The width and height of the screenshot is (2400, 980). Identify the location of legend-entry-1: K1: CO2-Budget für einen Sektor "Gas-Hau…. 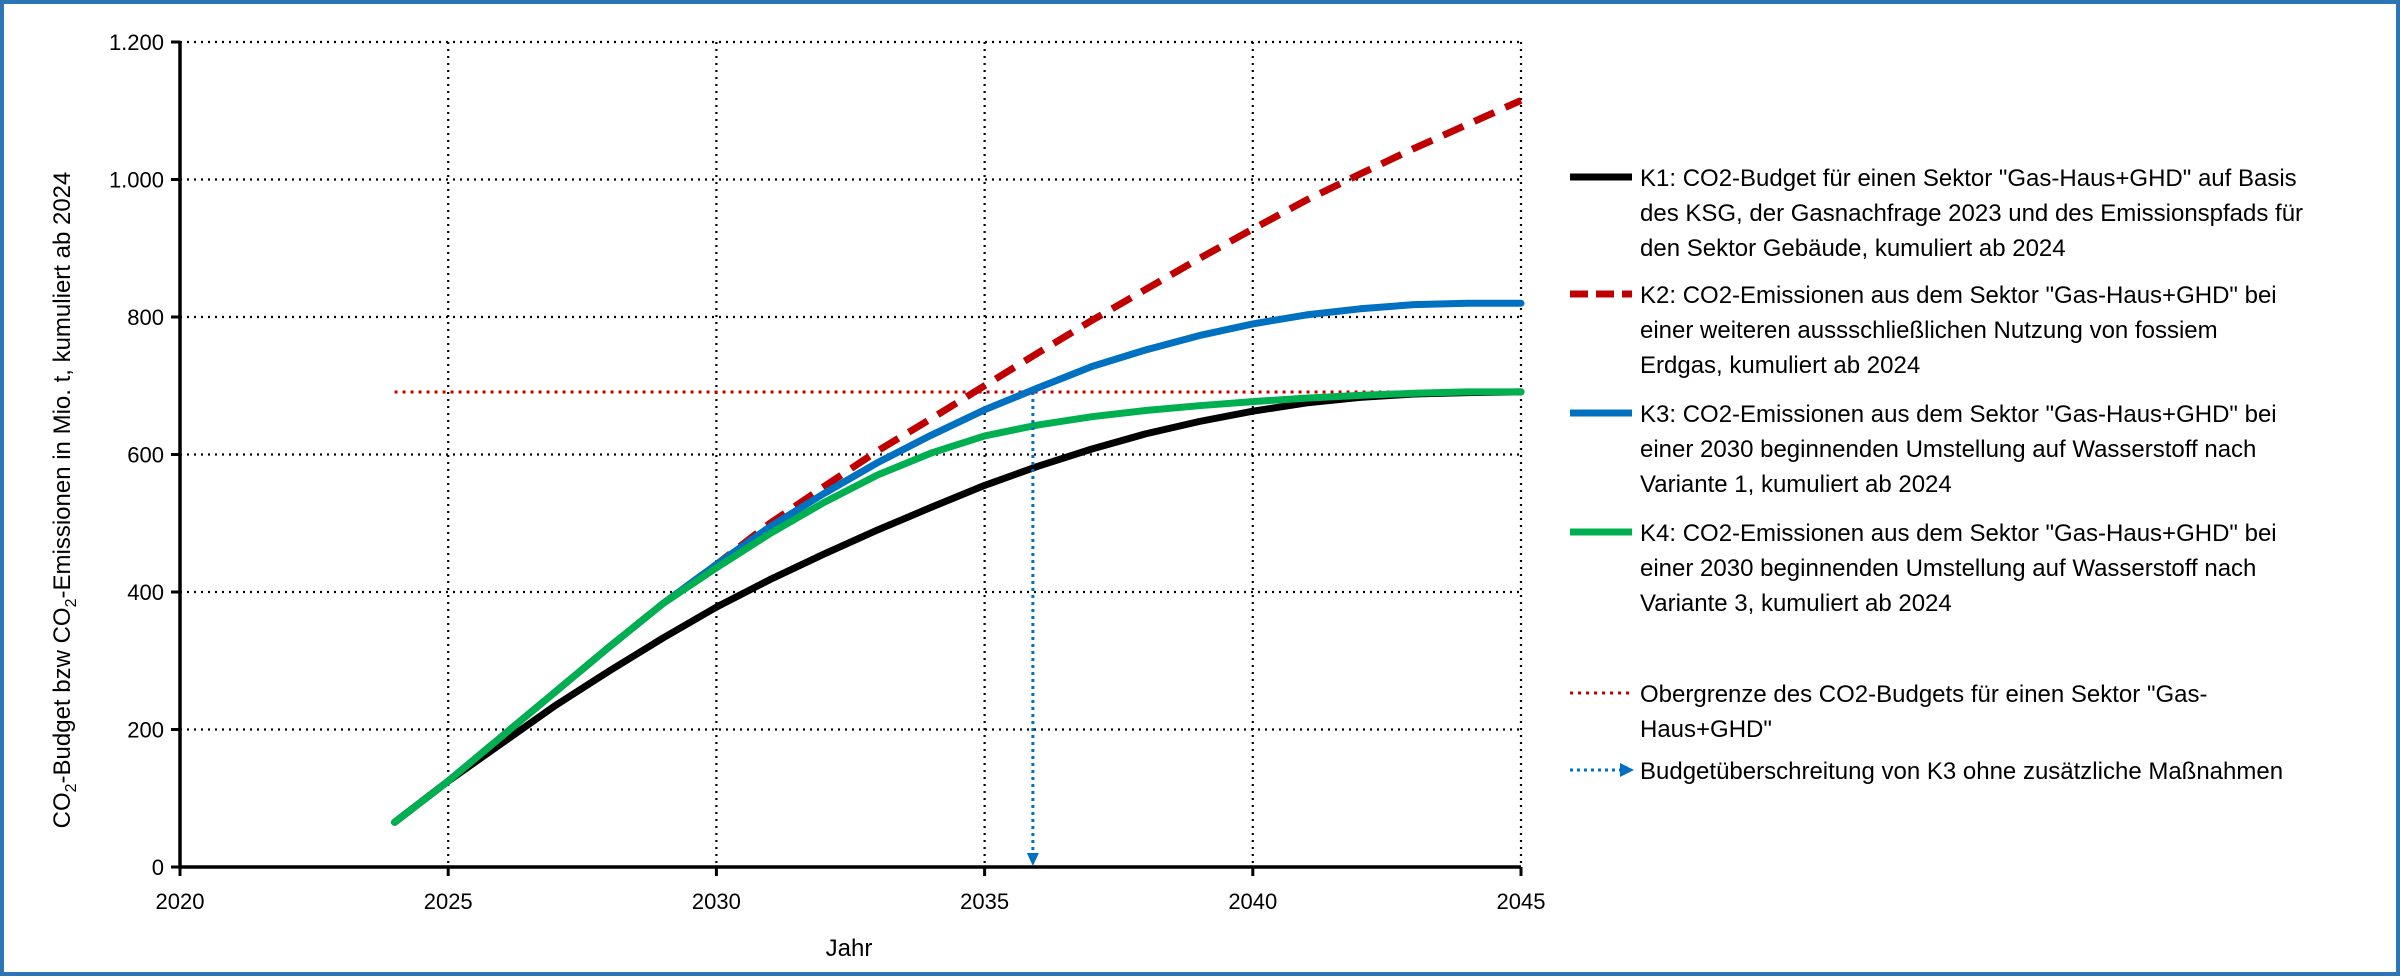
(1936, 213).